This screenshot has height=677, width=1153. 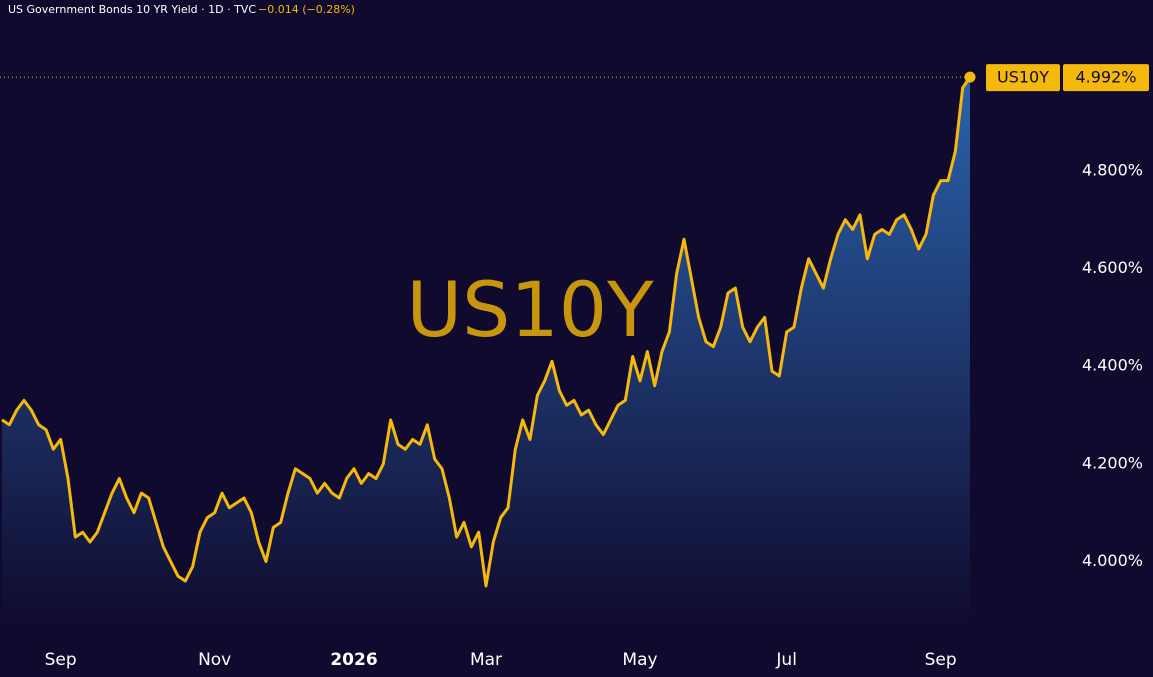 What do you see at coordinates (214, 660) in the screenshot?
I see `x-tick-label: Nov` at bounding box center [214, 660].